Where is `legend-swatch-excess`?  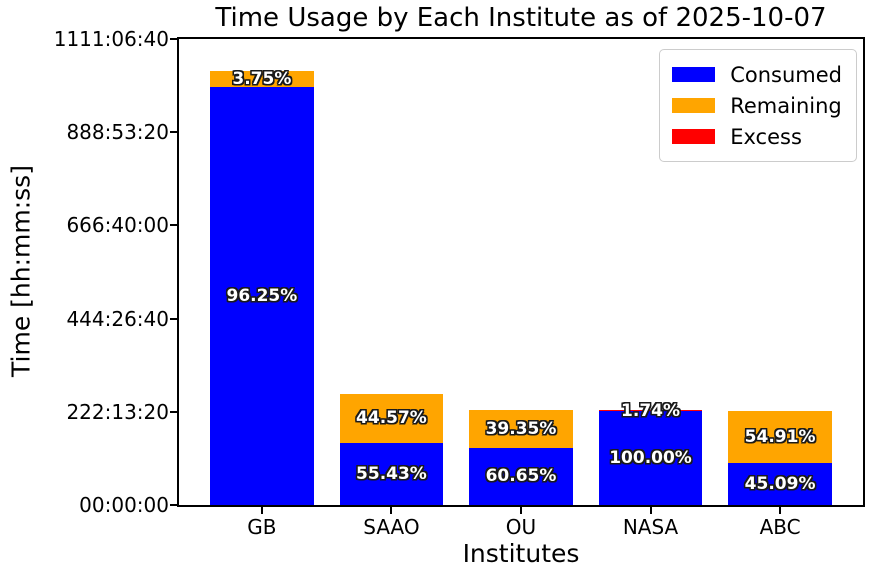 legend-swatch-excess is located at coordinates (694, 136).